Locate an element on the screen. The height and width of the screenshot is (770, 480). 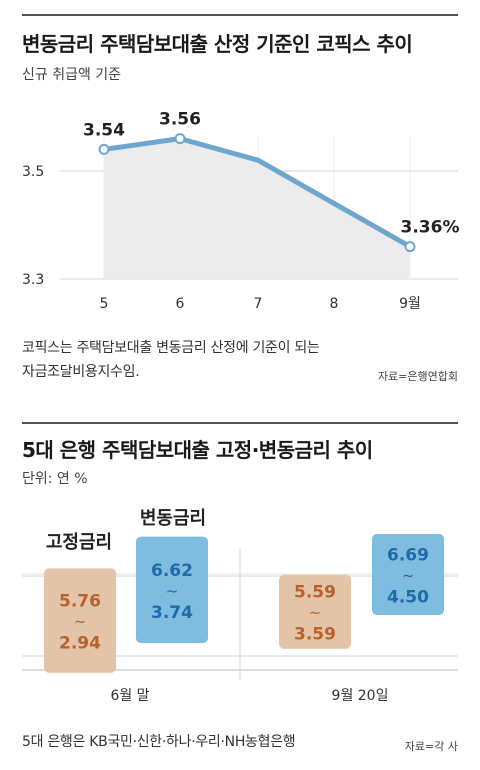
chart2-subtitle: 단위: 연 % is located at coordinates (55, 479).